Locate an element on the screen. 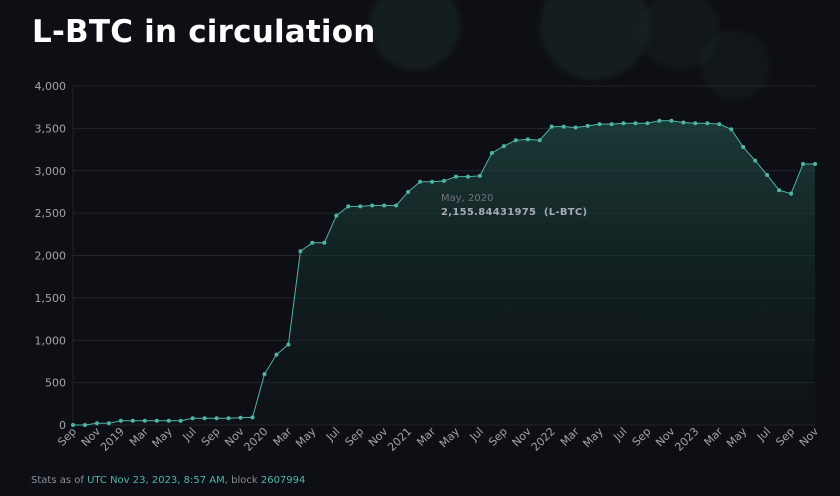 The height and width of the screenshot is (496, 840). hover-tooltip: May, 2020 2,155.84431975 (L-BTC) is located at coordinates (514, 205).